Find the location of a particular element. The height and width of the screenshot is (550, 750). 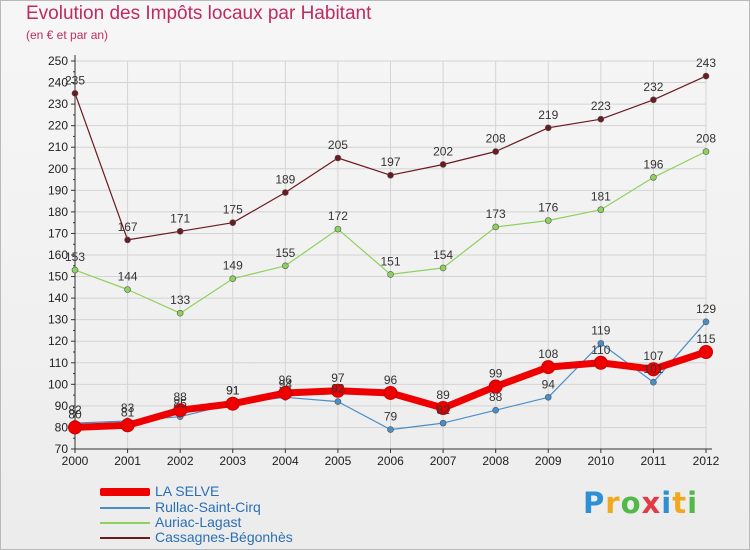

y-tick-label-210: 210 is located at coordinates (58, 147).